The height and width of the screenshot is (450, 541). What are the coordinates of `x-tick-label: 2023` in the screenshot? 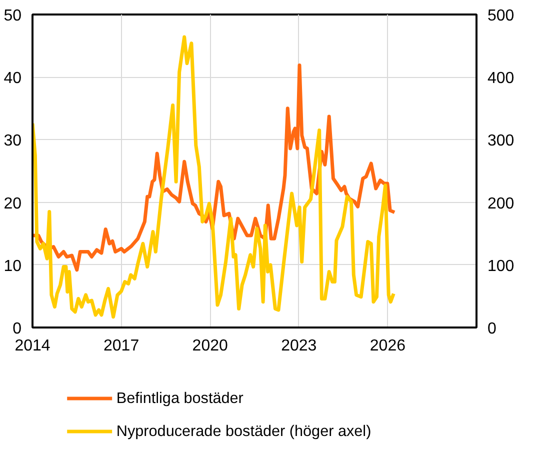 It's located at (299, 346).